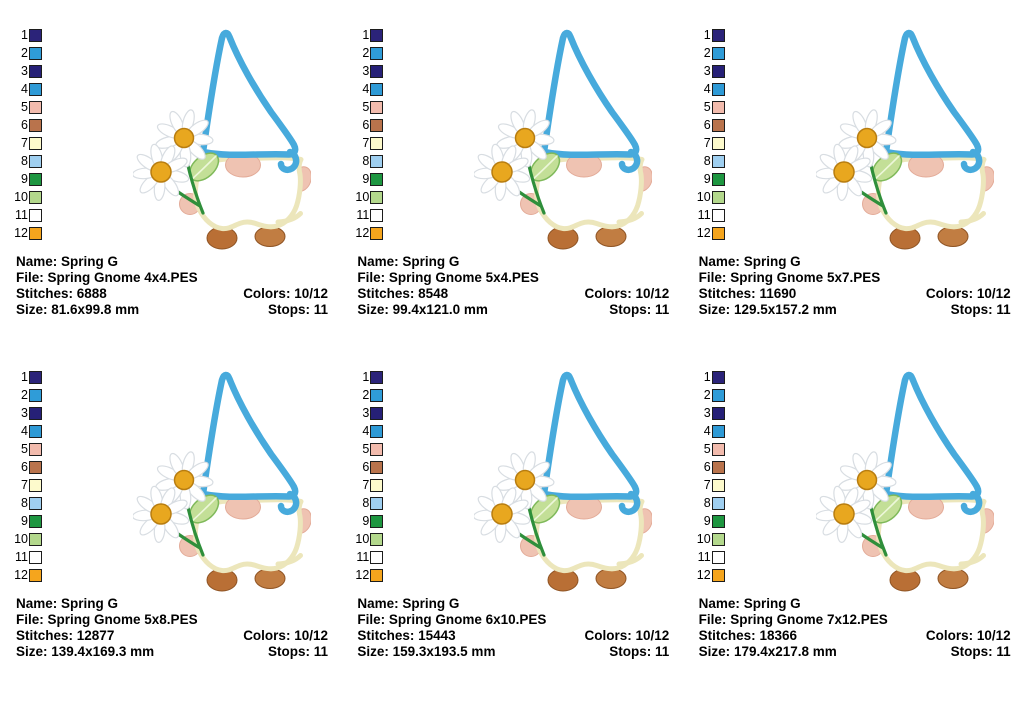 This screenshot has height=718, width=1024. What do you see at coordinates (369, 197) in the screenshot?
I see `palette-entry: 10` at bounding box center [369, 197].